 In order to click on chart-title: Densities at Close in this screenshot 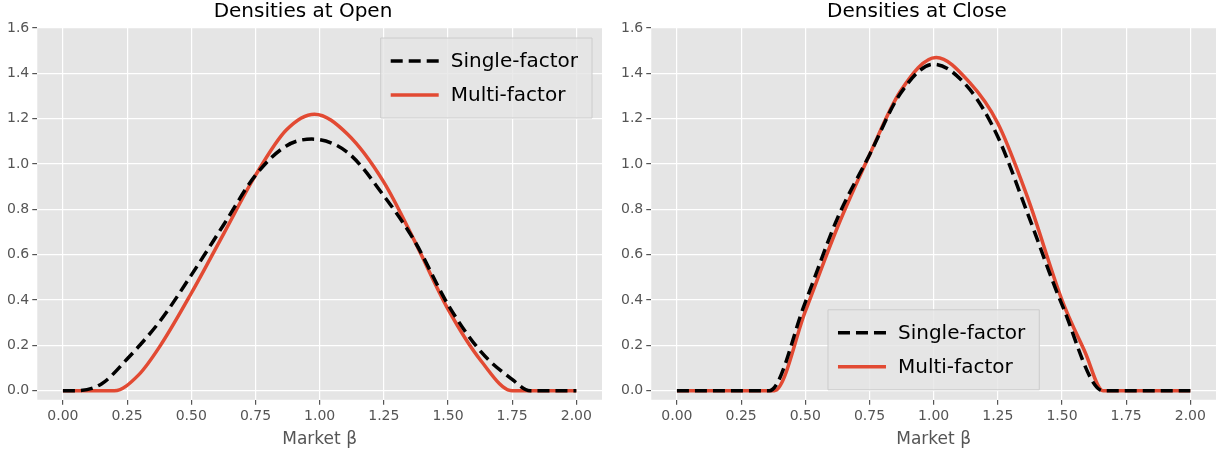, I will do `click(917, 11)`.